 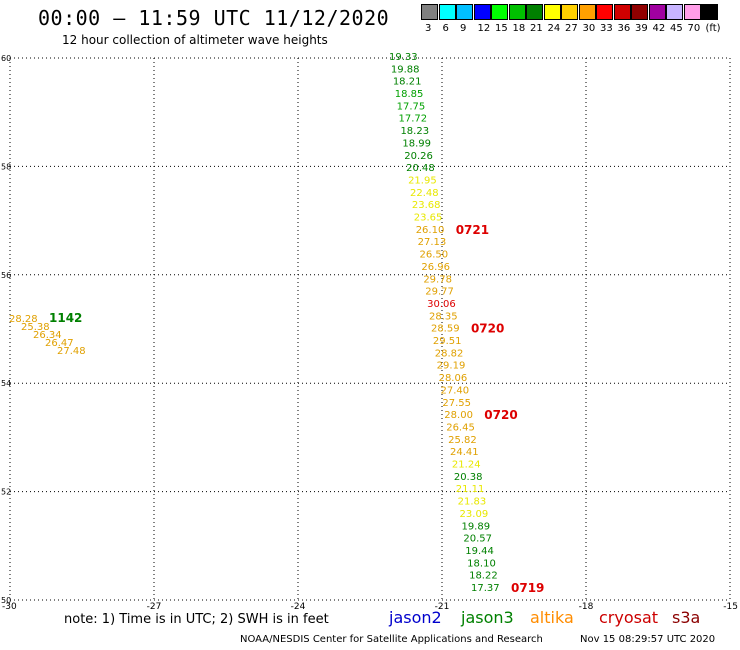 What do you see at coordinates (443, 316) in the screenshot?
I see `swh-value: 28.35` at bounding box center [443, 316].